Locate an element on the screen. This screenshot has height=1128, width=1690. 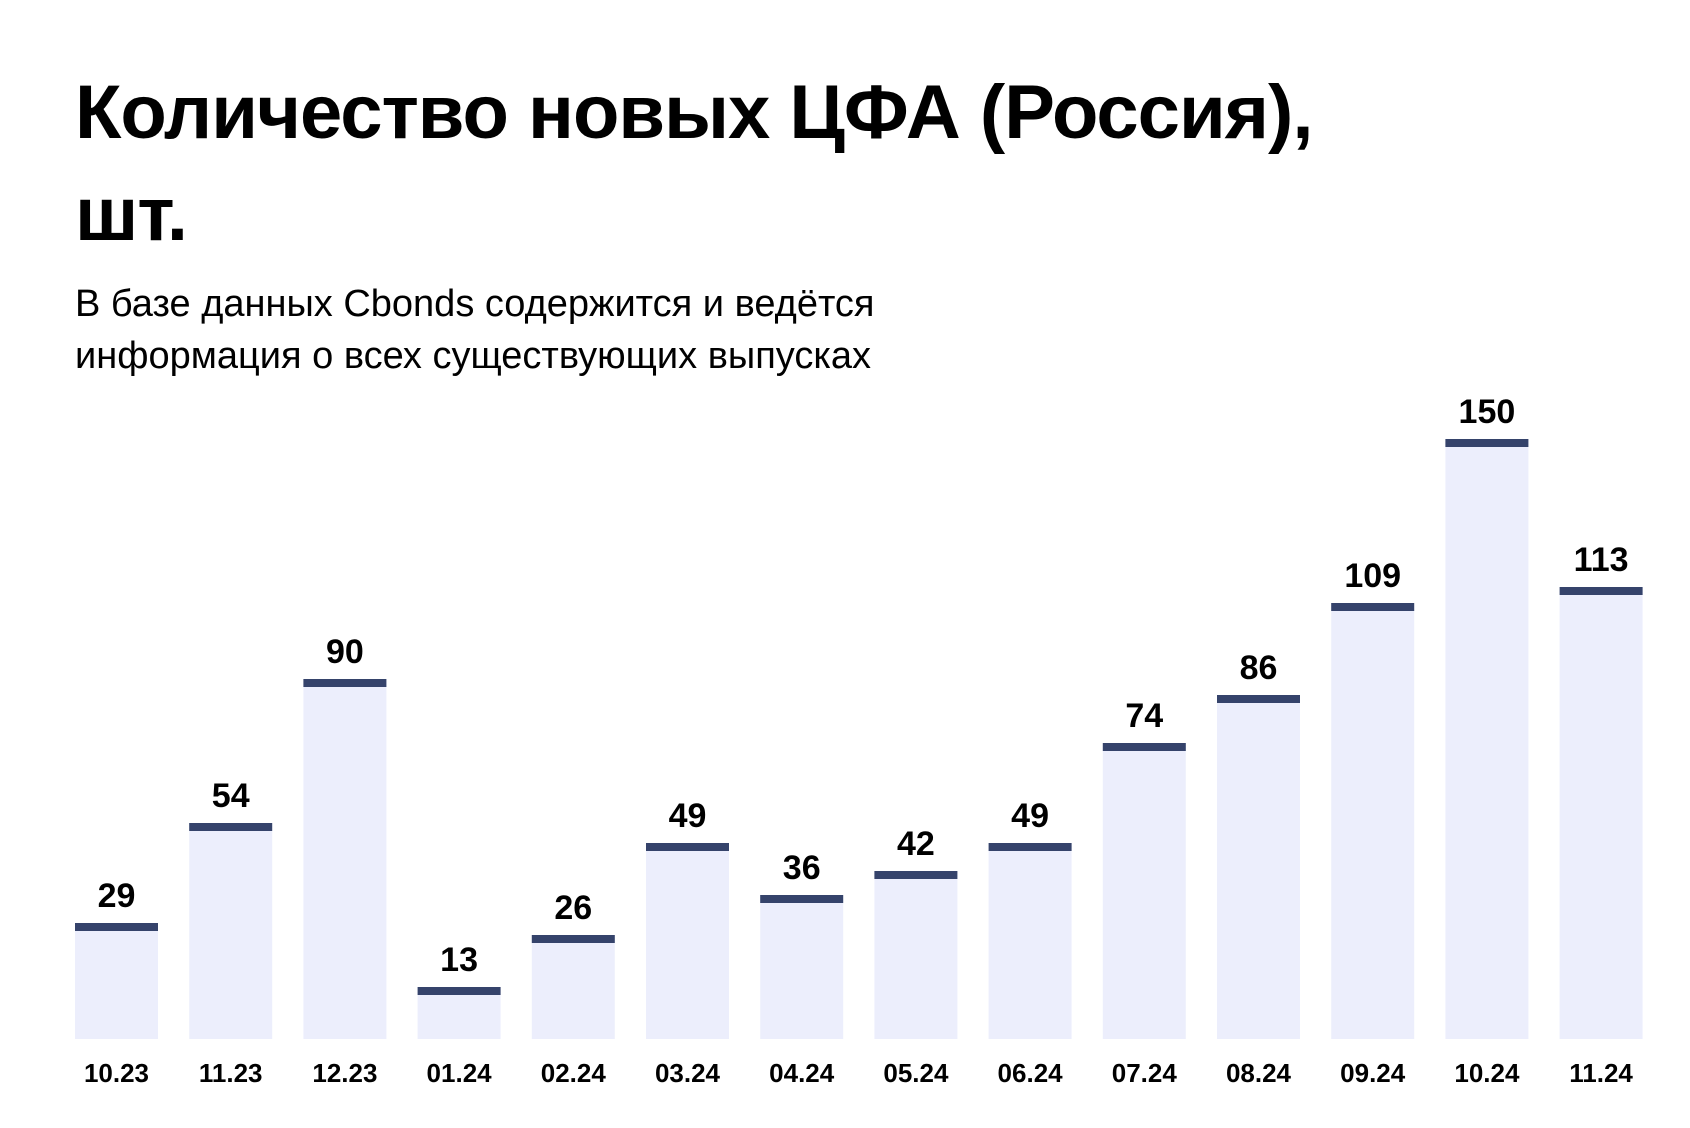
bar-11.23 is located at coordinates (231, 931).